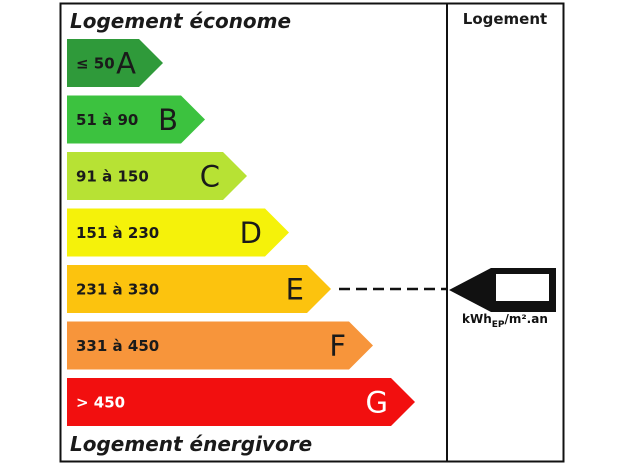  I want to click on band-b-arrow, so click(136, 119).